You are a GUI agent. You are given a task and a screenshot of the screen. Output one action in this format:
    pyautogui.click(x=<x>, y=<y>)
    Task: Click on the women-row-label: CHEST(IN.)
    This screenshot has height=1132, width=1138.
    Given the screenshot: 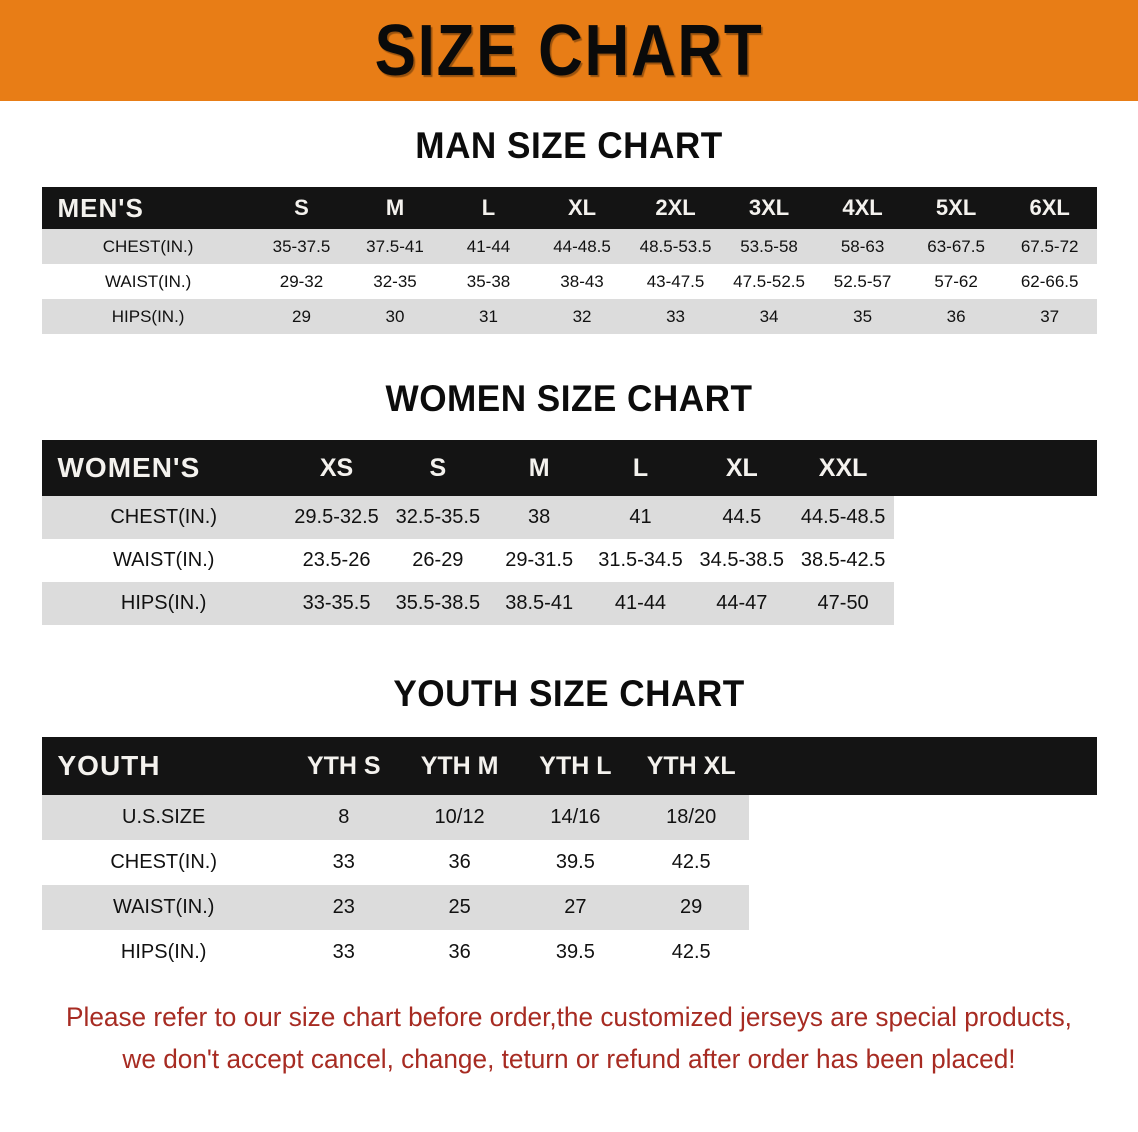 What is the action you would take?
    pyautogui.click(x=163, y=517)
    